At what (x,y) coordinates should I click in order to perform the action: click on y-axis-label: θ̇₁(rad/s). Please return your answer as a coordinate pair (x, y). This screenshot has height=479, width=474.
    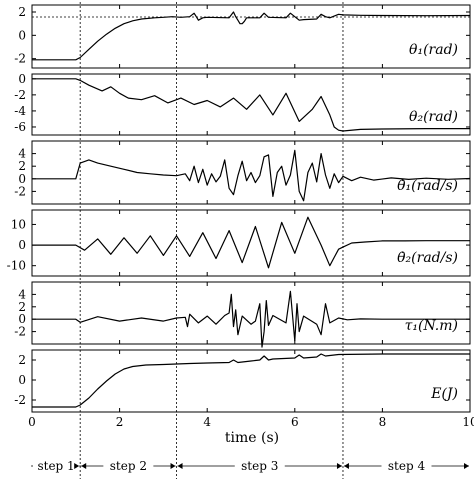
    Looking at the image, I should click on (427, 186).